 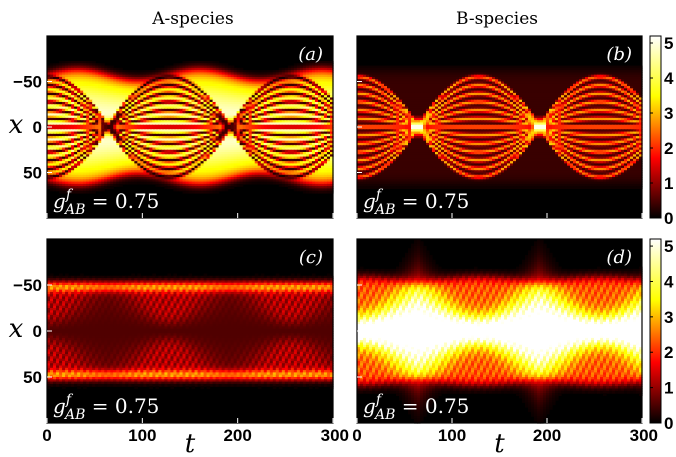 What do you see at coordinates (192, 19) in the screenshot?
I see `column-title-a: A-species` at bounding box center [192, 19].